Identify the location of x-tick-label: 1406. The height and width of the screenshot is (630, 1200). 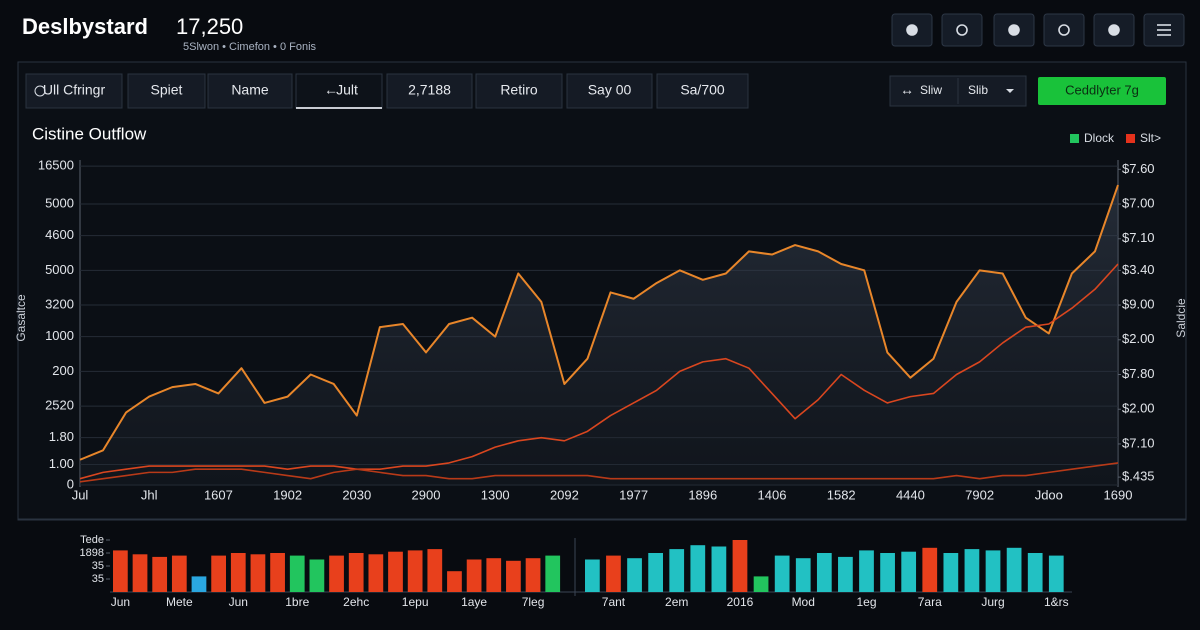
(772, 494).